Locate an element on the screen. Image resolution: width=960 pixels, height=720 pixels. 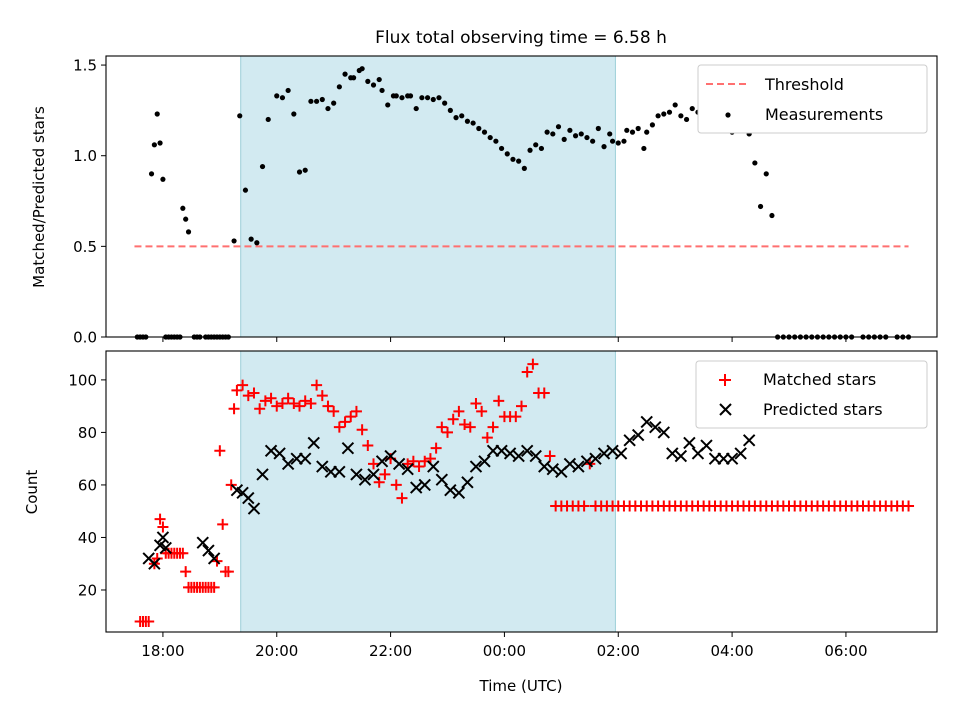
y-tick-label: 80 is located at coordinates (87, 433).